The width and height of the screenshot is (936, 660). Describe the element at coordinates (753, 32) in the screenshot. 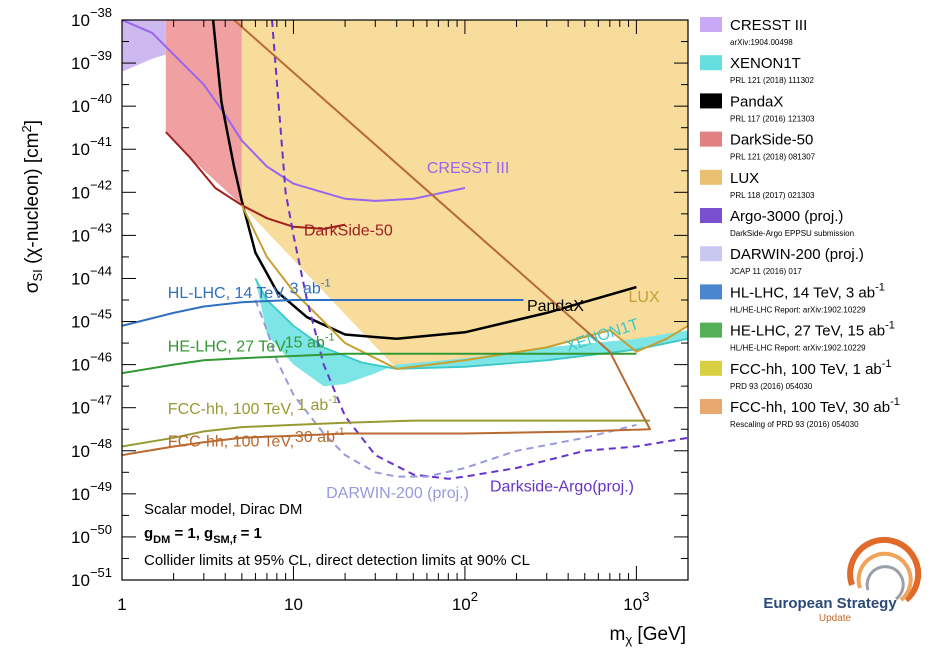

I see `legend-item-cresst-iii: CRESST III arXiv:1904.00498` at that location.